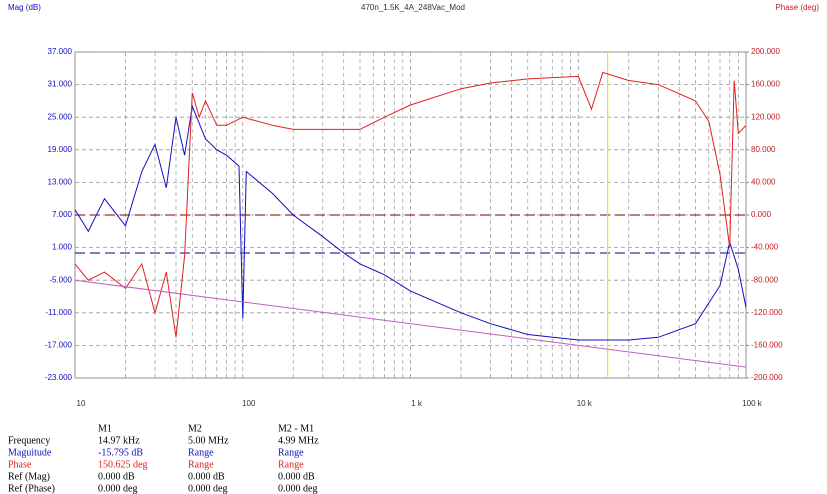  What do you see at coordinates (20, 464) in the screenshot?
I see `row-label: Phase` at bounding box center [20, 464].